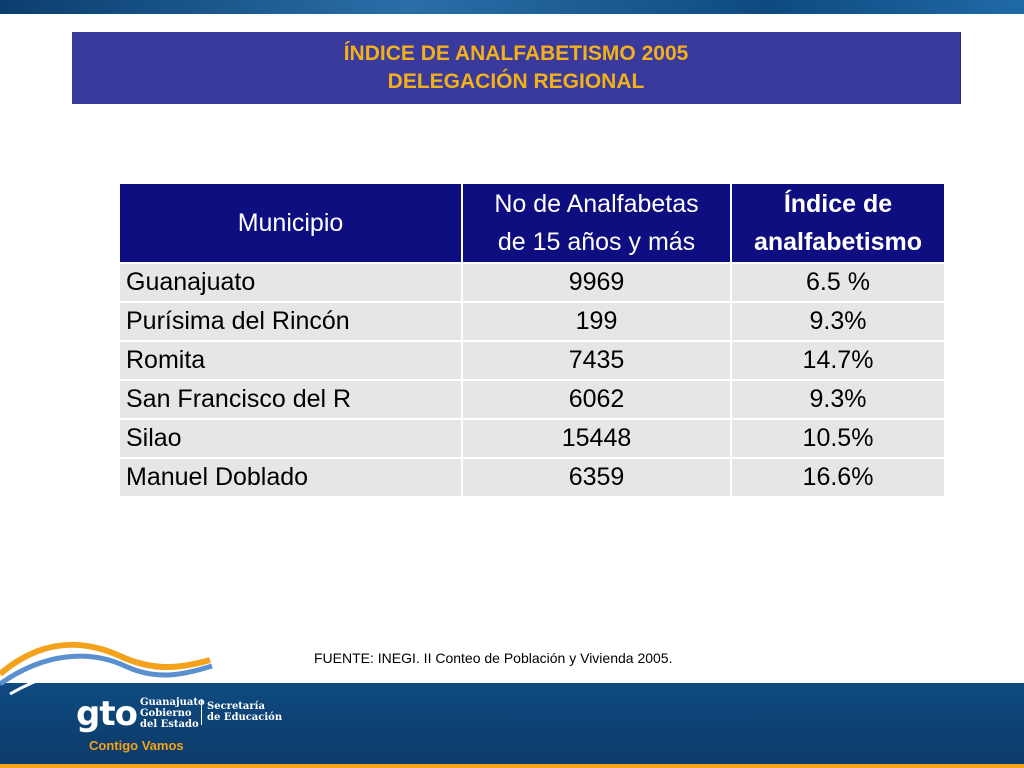 The height and width of the screenshot is (768, 1024). Describe the element at coordinates (516, 81) in the screenshot. I see `title-line-2: DELEGACIÓN REGIONAL` at that location.